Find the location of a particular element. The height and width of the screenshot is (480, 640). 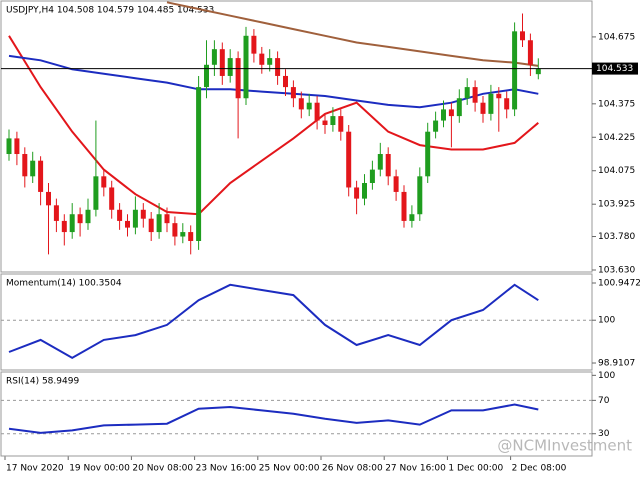

y-tick-label: 103.780 is located at coordinates (616, 237).